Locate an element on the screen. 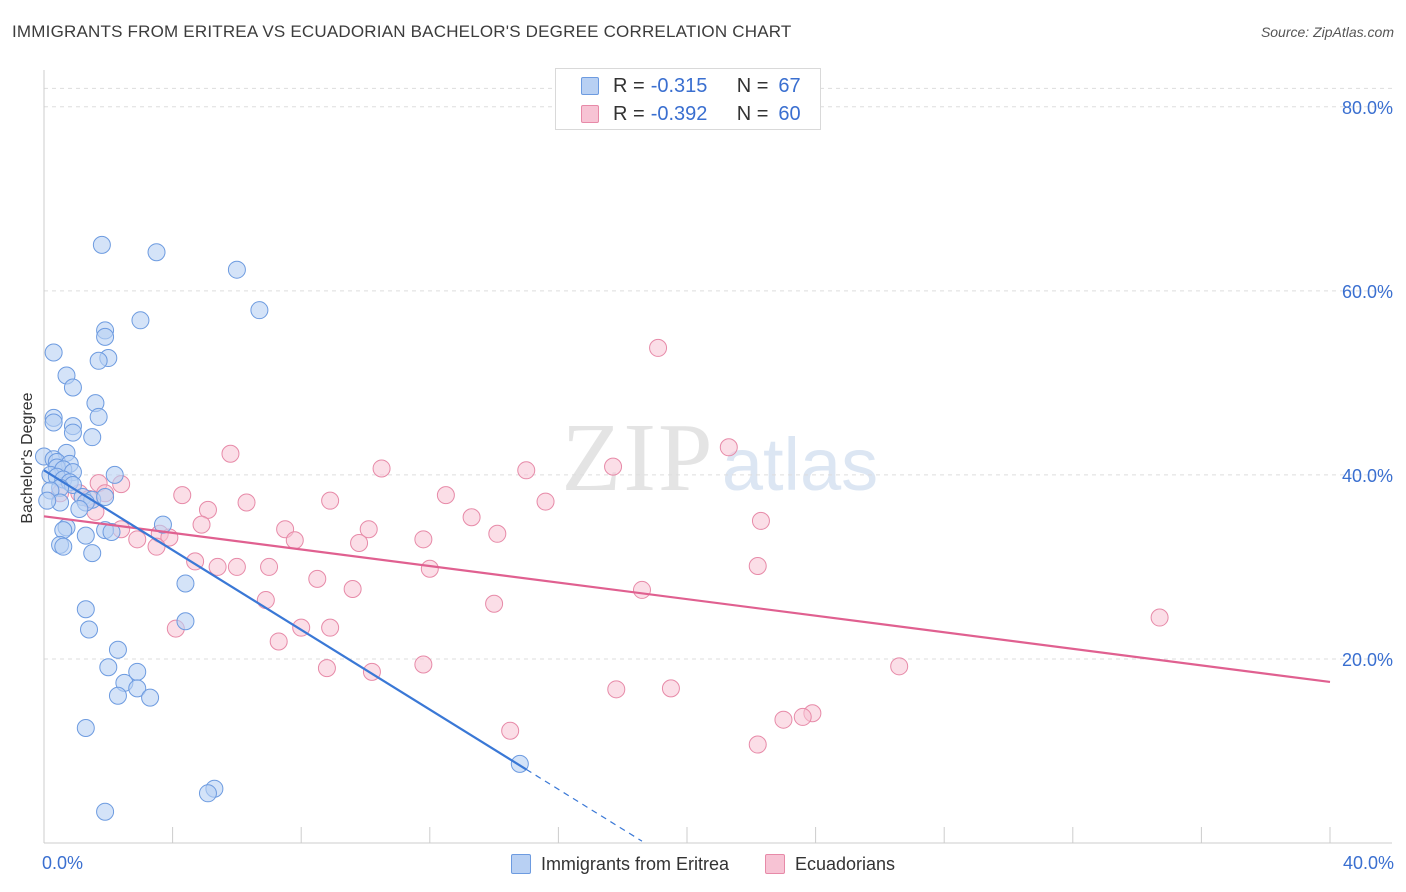 This screenshot has height=892, width=1406. legend-item-eritrea: Immigrants from Eritrea is located at coordinates (619, 864).